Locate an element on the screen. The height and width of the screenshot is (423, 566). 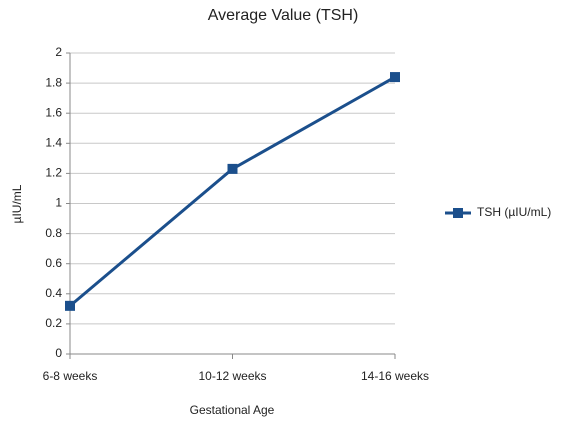
y-tick-label: 1.6 is located at coordinates (53, 112).